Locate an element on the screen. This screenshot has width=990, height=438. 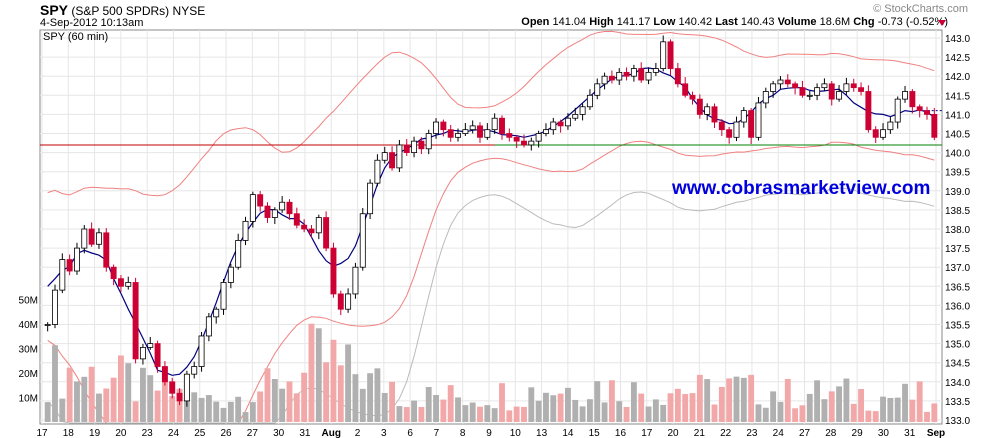
x-tick-label: 26 is located at coordinates (226, 433).